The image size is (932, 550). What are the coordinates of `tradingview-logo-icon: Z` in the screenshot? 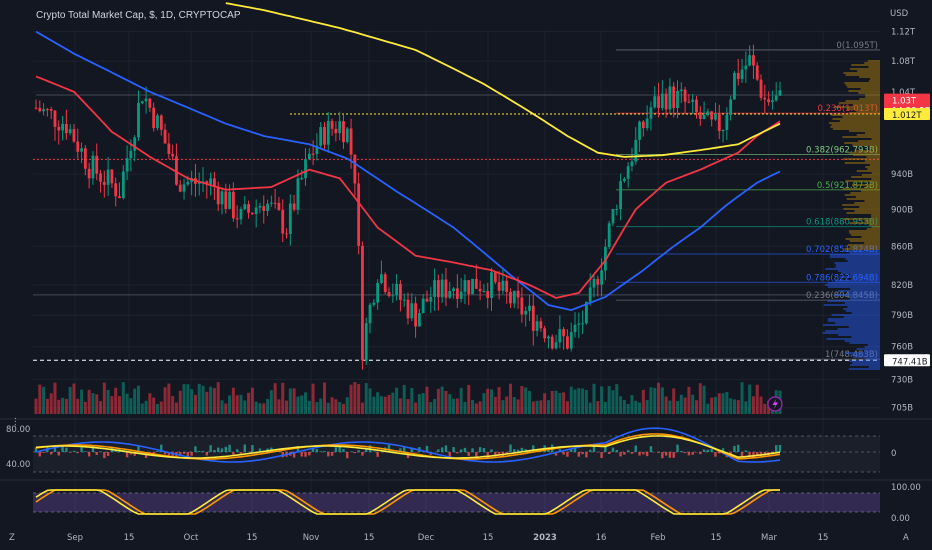 It's located at (12, 538).